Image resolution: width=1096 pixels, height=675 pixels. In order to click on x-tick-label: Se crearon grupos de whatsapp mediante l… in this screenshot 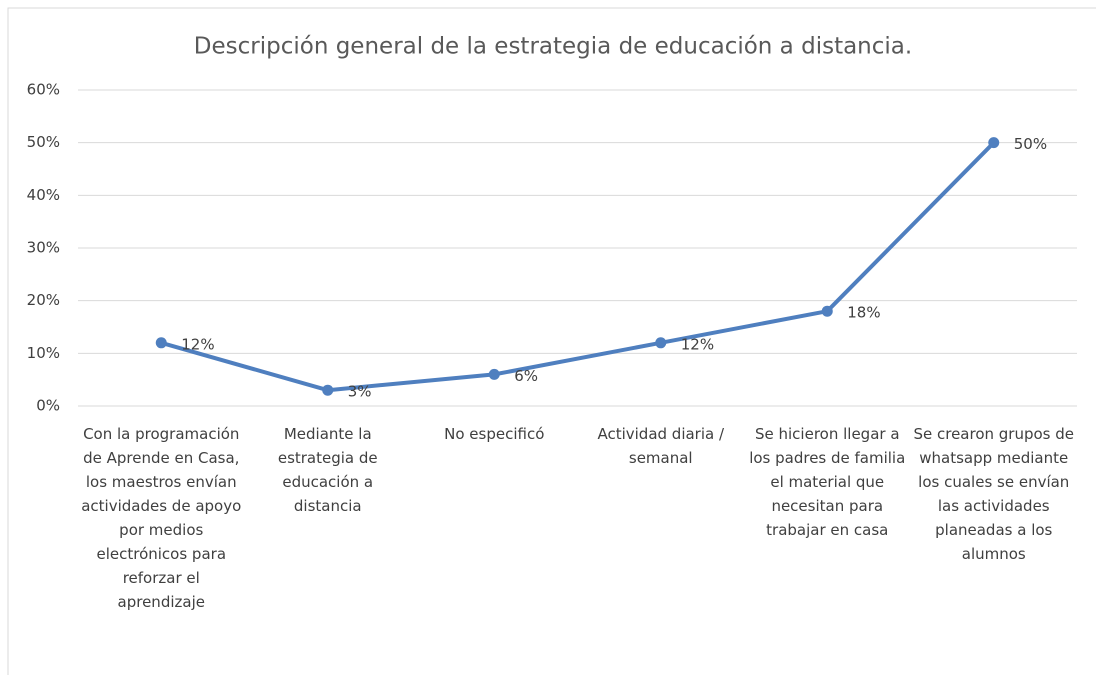, I will do `click(994, 494)`.